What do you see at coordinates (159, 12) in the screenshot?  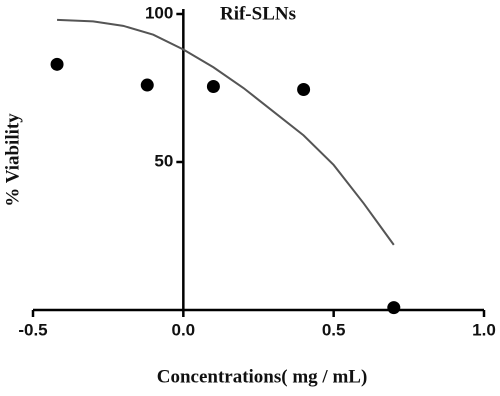 I see `y-tick-label: 100` at bounding box center [159, 12].